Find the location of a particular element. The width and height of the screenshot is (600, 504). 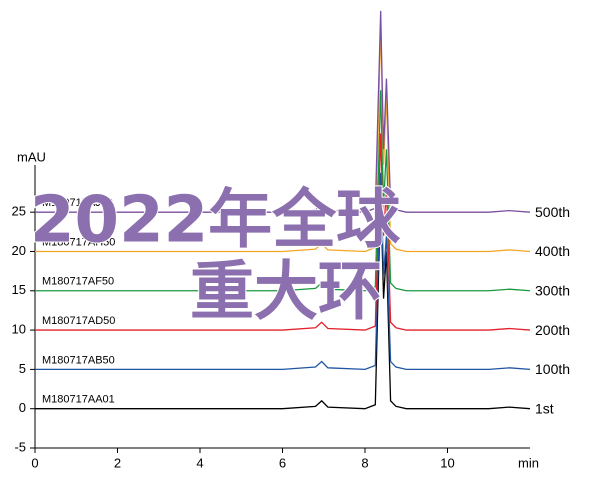

trace-end-label: 500th is located at coordinates (552, 212).